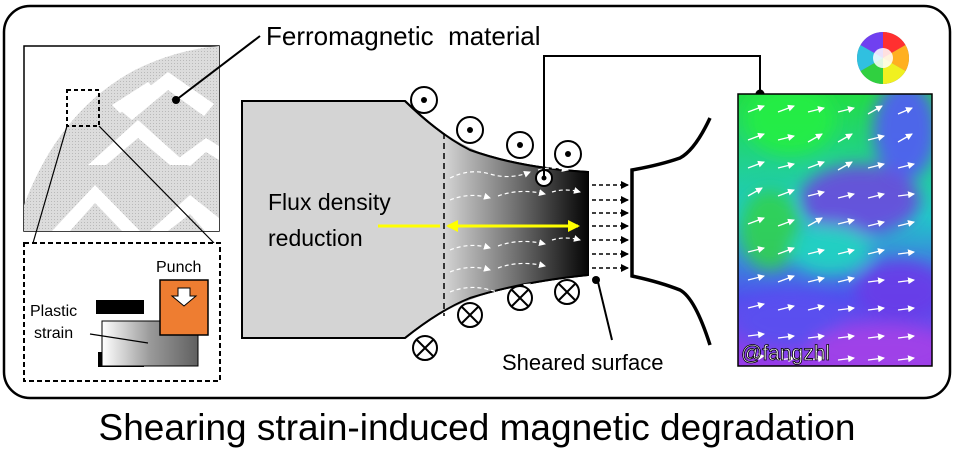  I want to click on flux-density-label-1: Flux density, so click(329, 202).